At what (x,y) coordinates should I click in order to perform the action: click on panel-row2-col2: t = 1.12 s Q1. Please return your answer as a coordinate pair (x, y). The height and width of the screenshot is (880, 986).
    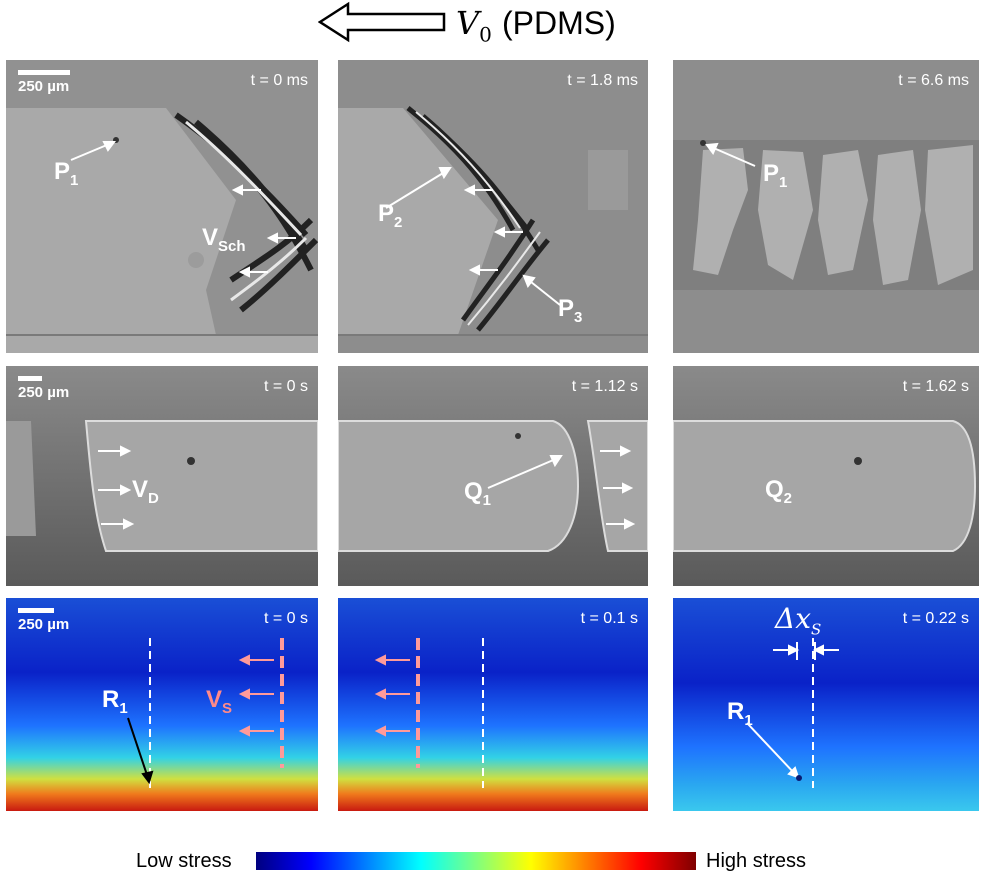
    Looking at the image, I should click on (493, 476).